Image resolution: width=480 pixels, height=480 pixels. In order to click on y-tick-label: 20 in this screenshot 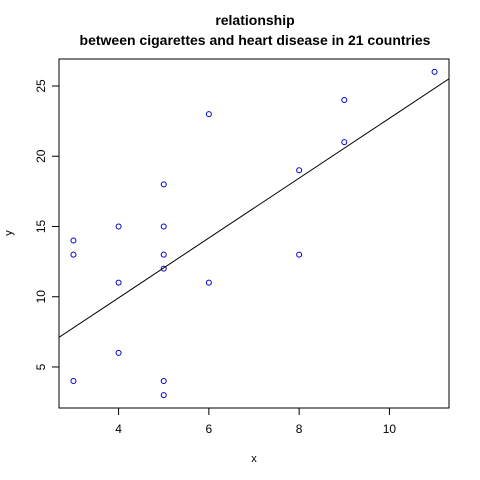, I will do `click(41, 156)`.